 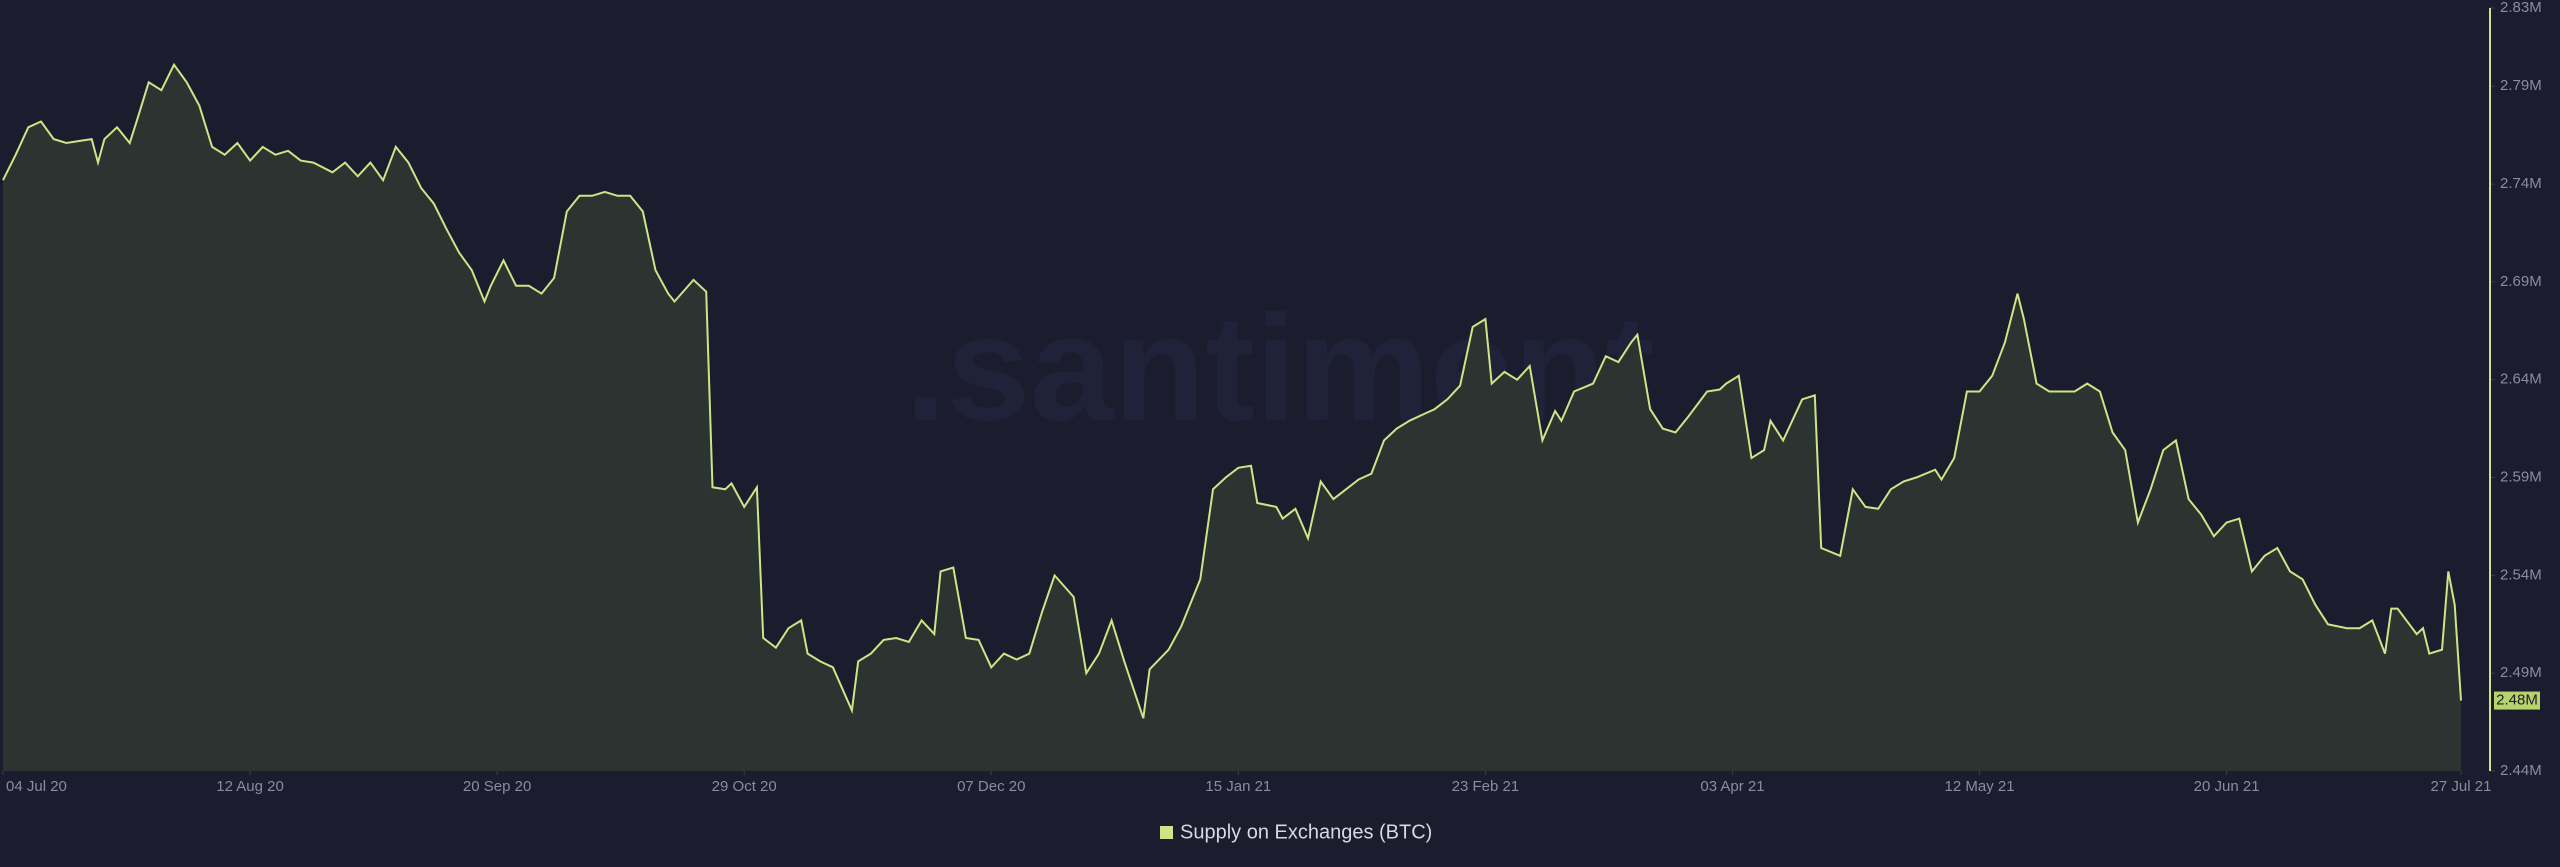 I want to click on y-tick-label: 2.64M, so click(x=2521, y=379).